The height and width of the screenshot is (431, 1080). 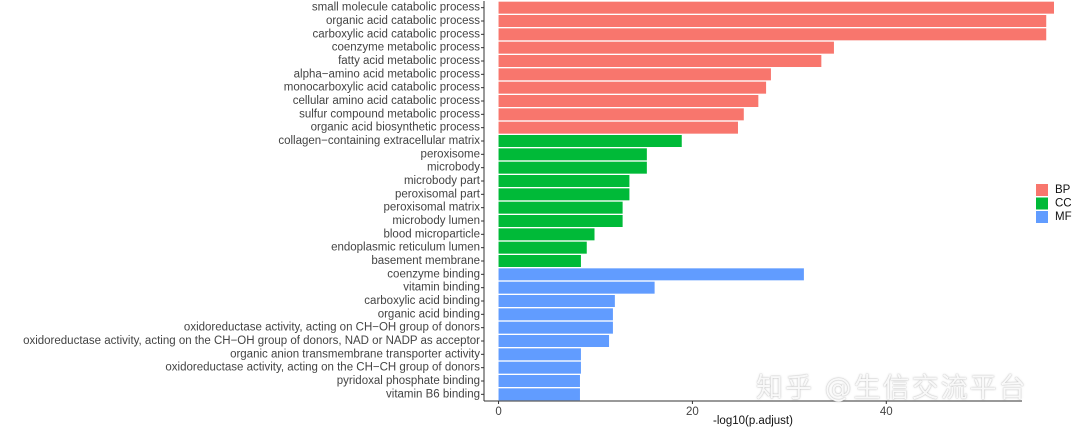 I want to click on x-tick-label: 40, so click(x=886, y=412).